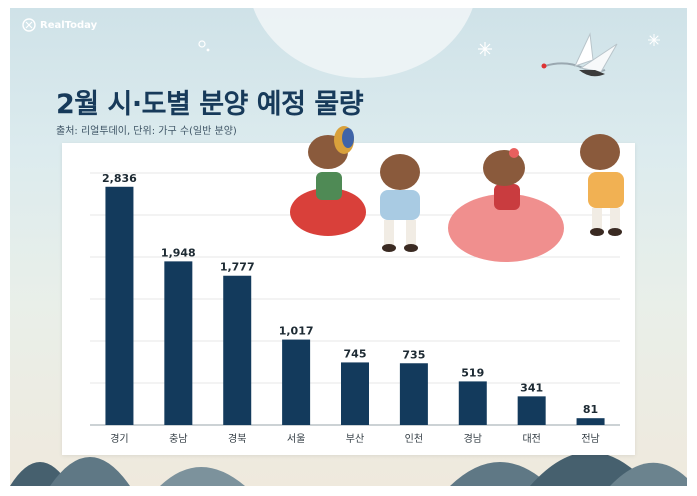 The height and width of the screenshot is (496, 697). I want to click on data-label: 1,948, so click(178, 252).